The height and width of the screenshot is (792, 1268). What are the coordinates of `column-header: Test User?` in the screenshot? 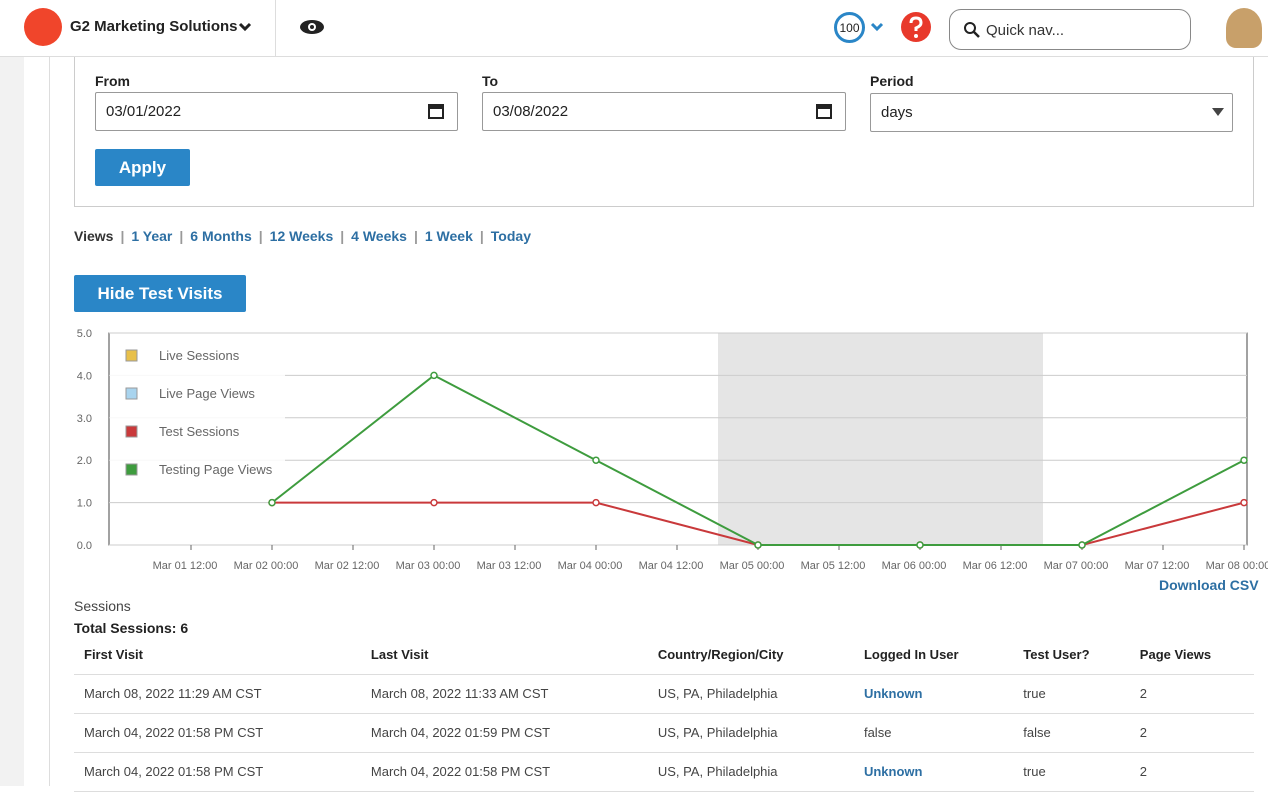 It's located at (1071, 655).